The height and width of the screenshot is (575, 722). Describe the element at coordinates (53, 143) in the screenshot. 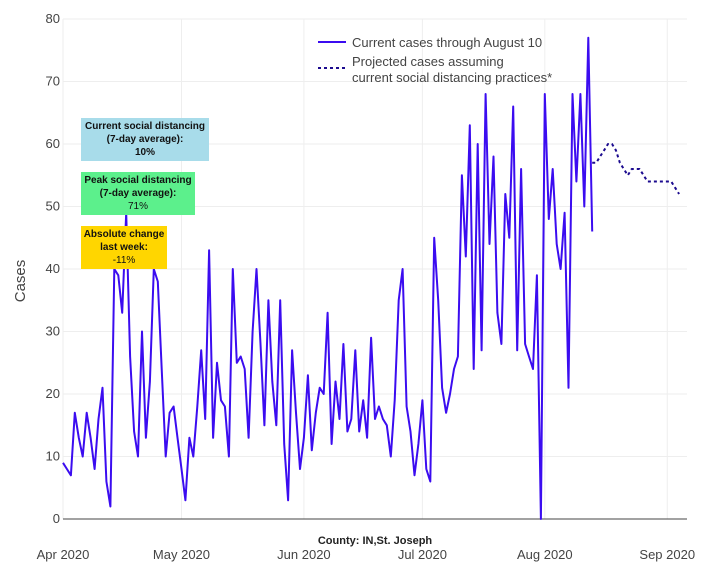

I see `y-tick-label: 60` at that location.